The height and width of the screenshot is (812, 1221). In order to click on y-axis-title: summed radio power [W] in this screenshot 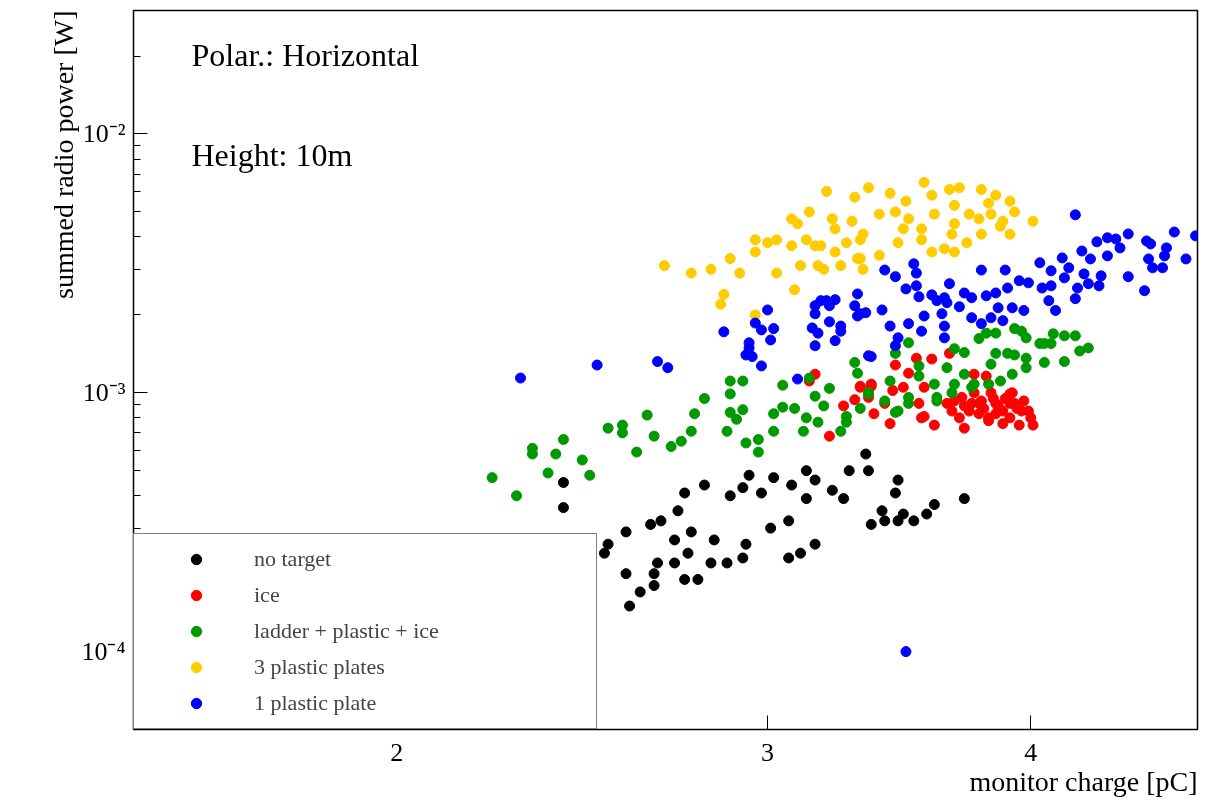, I will do `click(63, 154)`.